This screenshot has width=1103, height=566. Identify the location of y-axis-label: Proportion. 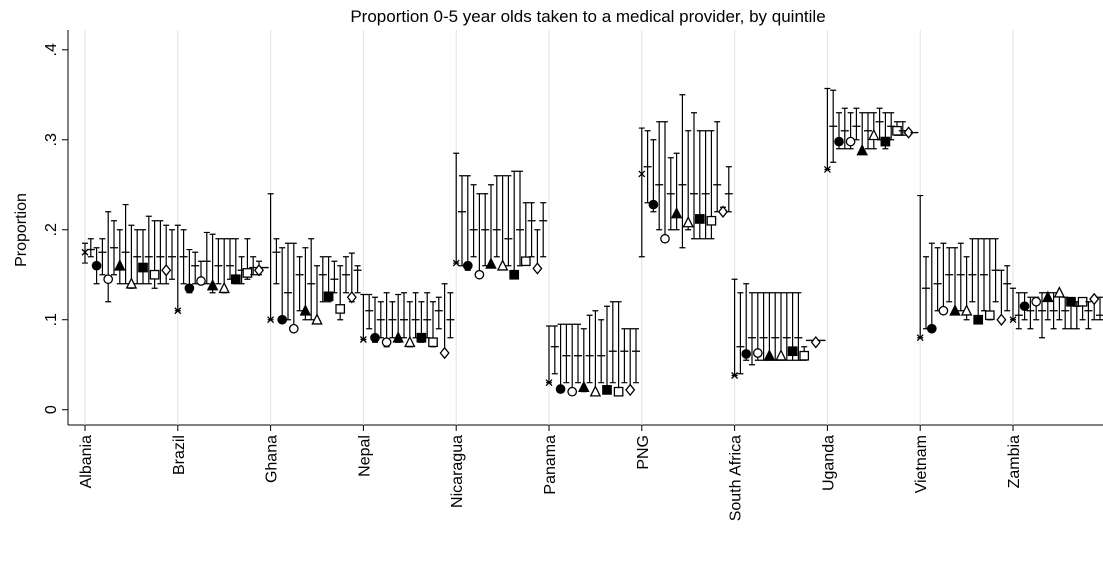
(21, 230).